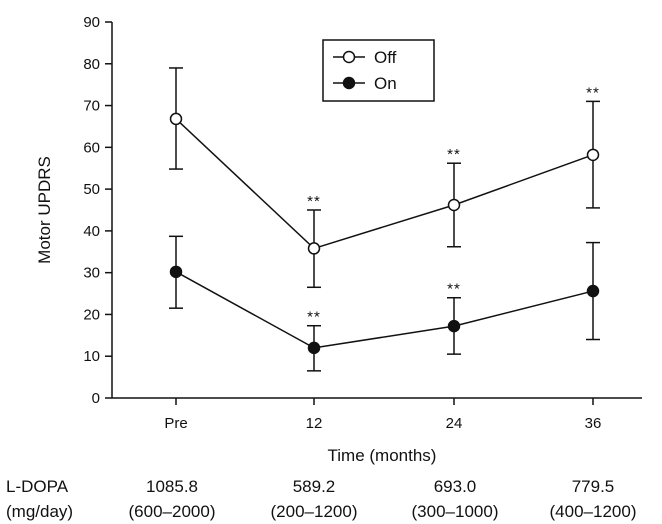  What do you see at coordinates (382, 455) in the screenshot?
I see `x-axis-title: Time (months)` at bounding box center [382, 455].